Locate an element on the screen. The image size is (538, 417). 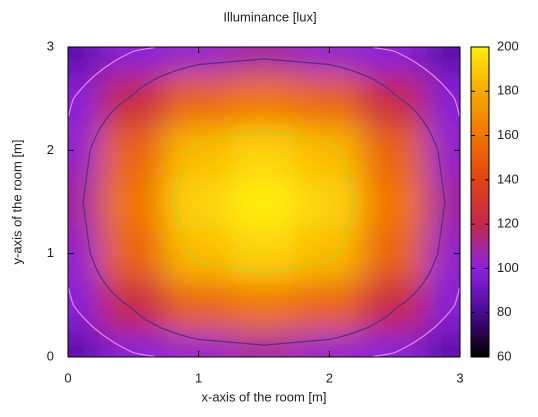
x-tick-label: 3 is located at coordinates (459, 377).